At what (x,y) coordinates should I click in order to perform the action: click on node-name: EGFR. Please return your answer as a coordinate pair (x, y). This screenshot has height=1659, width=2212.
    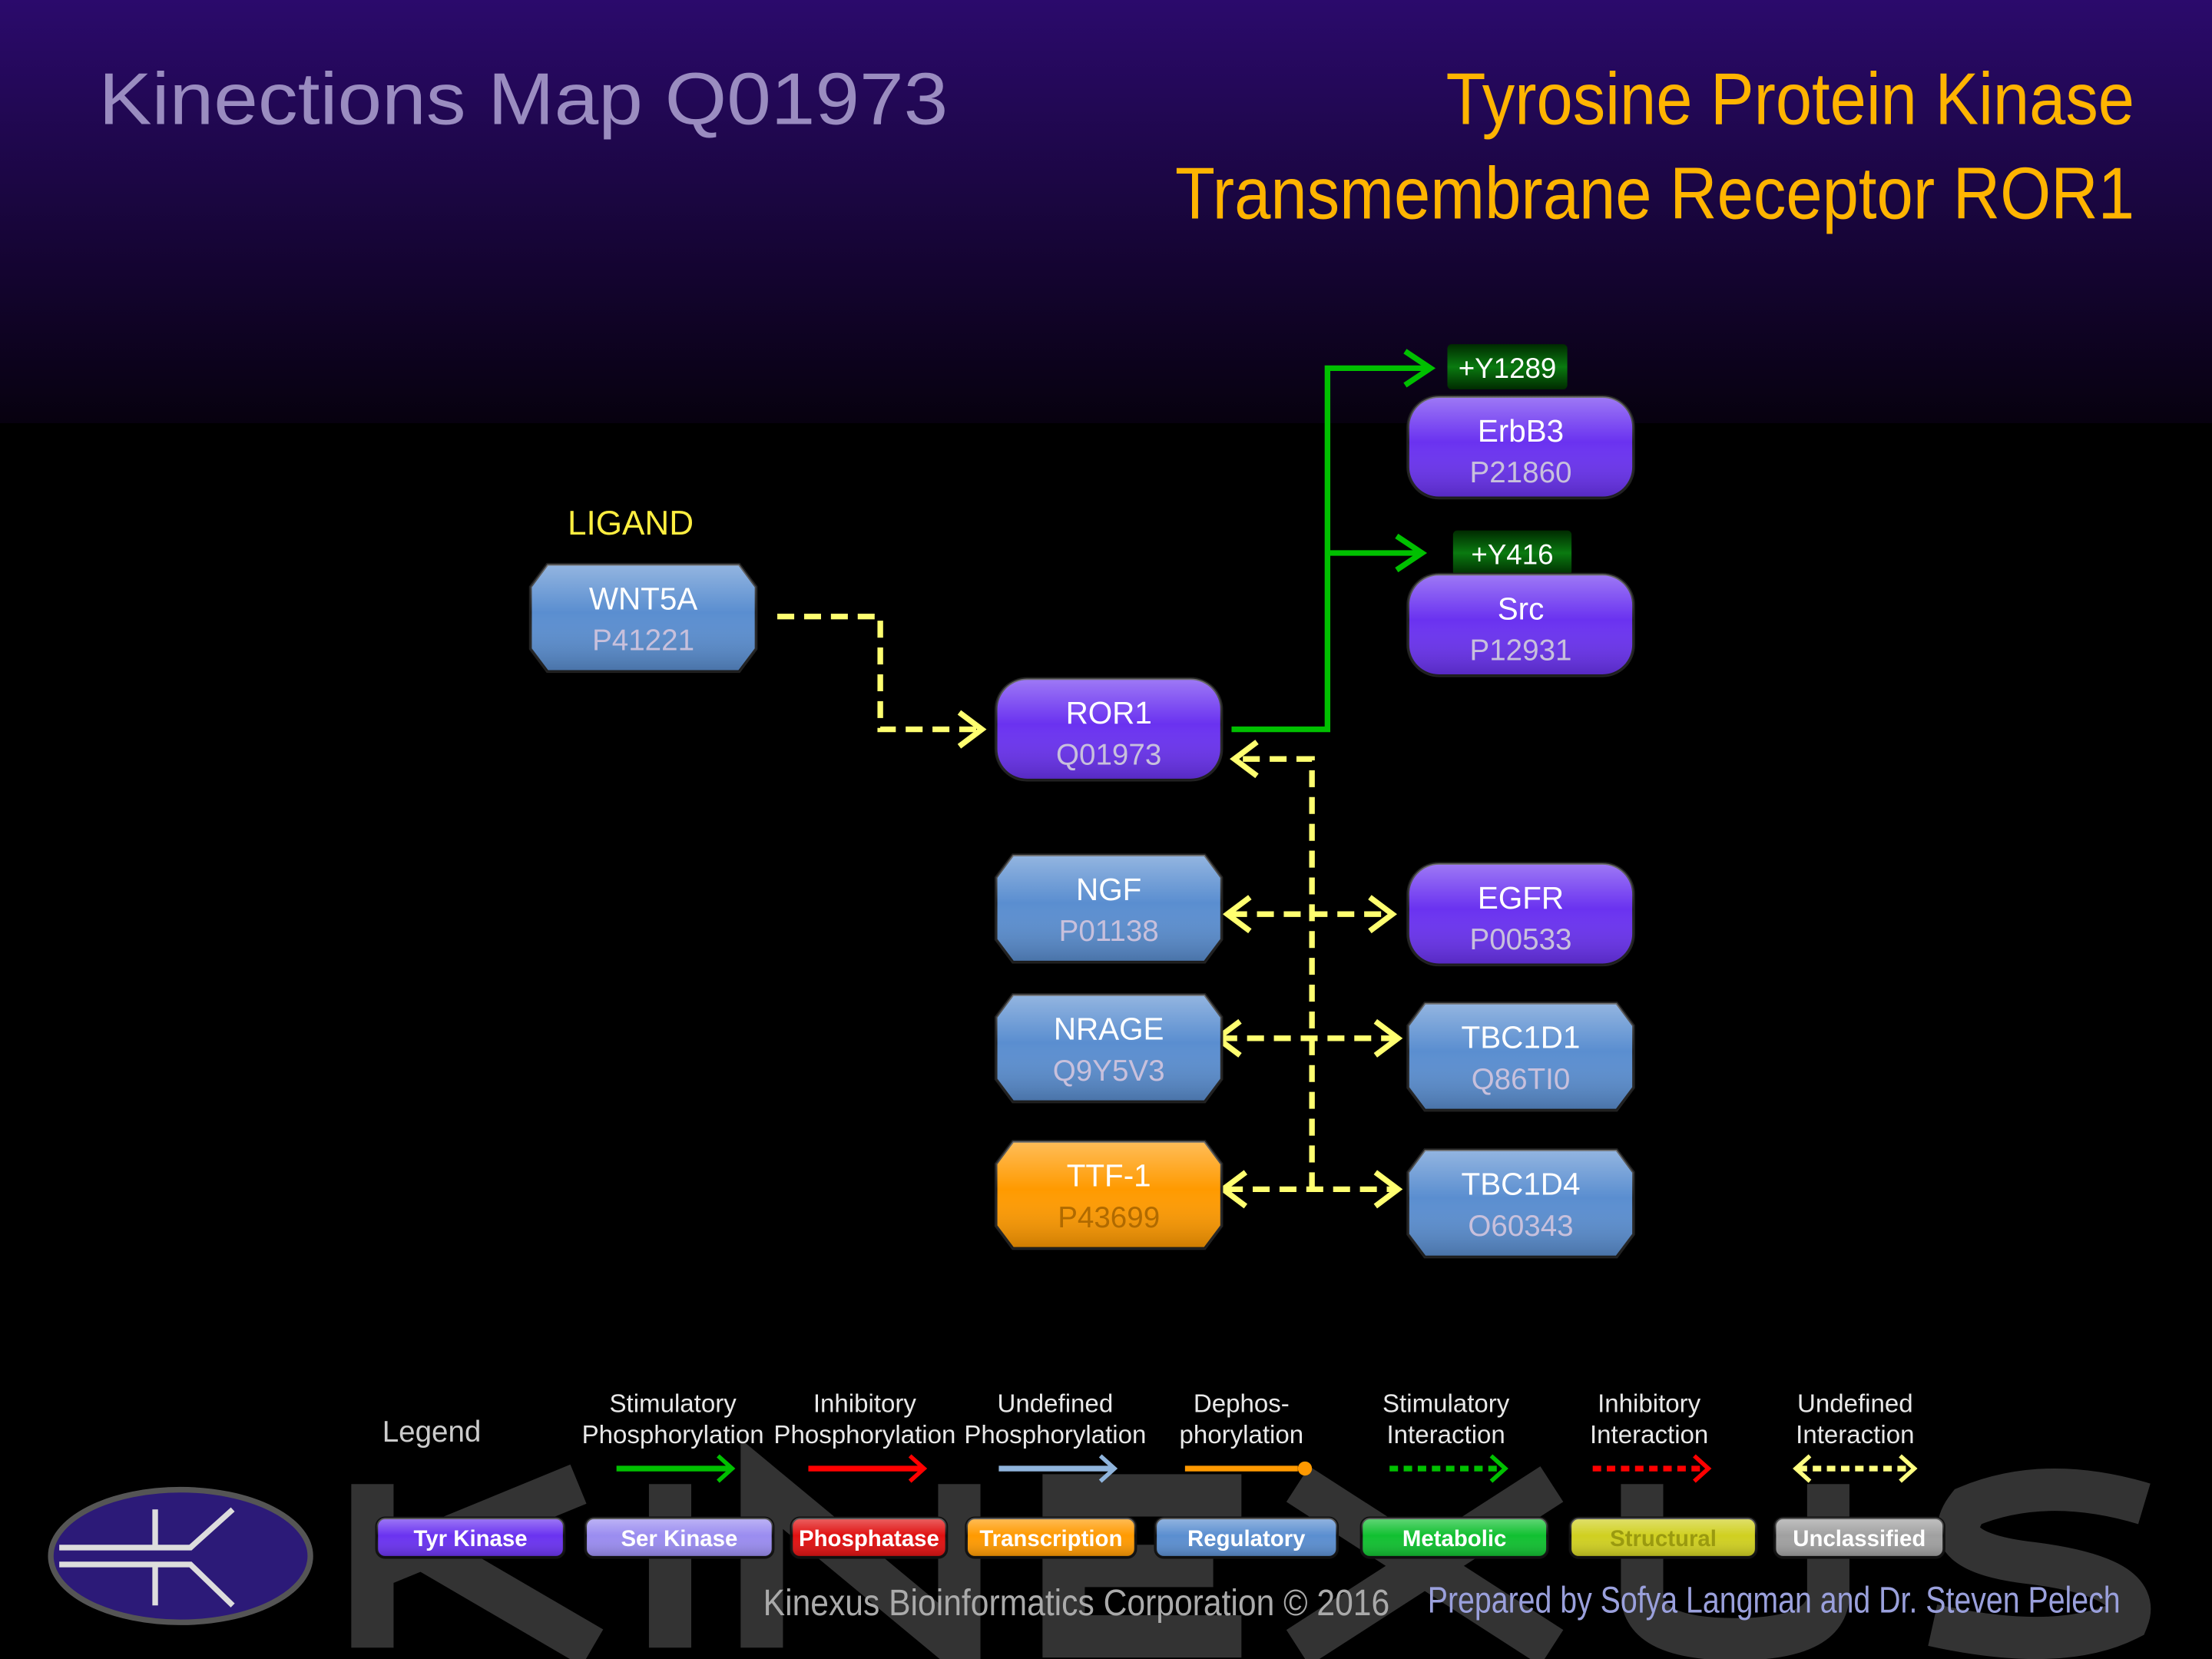
    Looking at the image, I should click on (1521, 898).